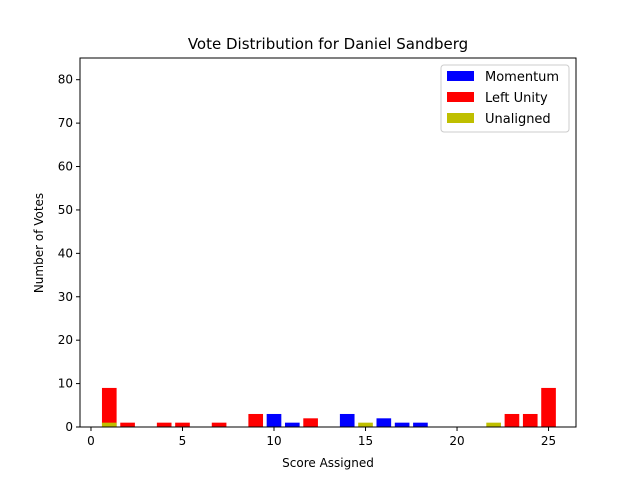  I want to click on x-ticks: 0 5 10 15 20 25, so click(321, 437).